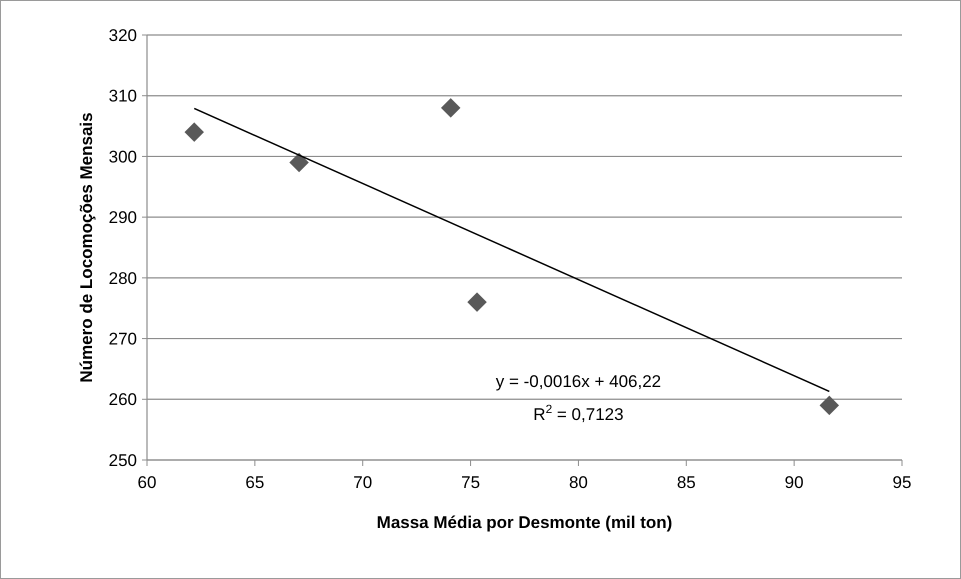  Describe the element at coordinates (902, 482) in the screenshot. I see `x-tick-label: 95` at that location.